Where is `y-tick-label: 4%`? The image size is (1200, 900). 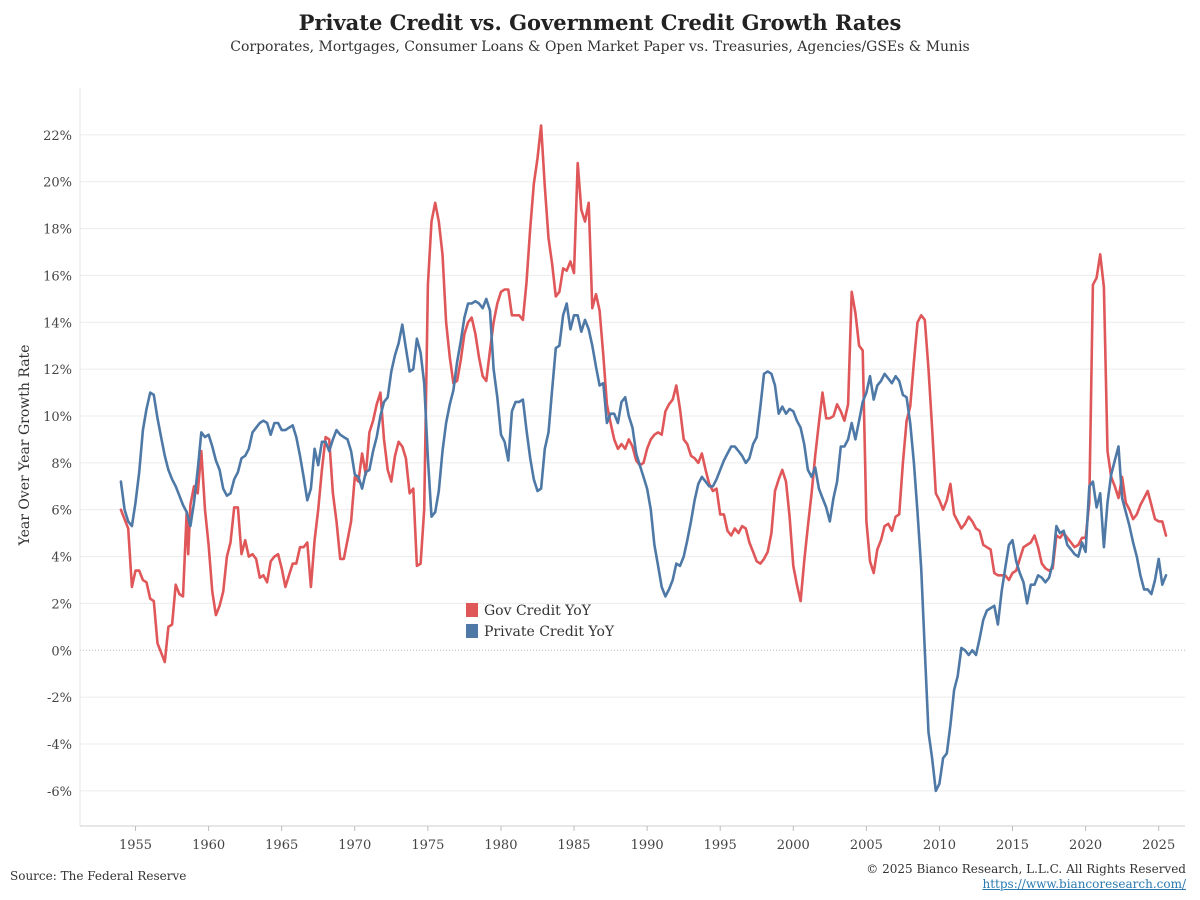 y-tick-label: 4% is located at coordinates (61, 558).